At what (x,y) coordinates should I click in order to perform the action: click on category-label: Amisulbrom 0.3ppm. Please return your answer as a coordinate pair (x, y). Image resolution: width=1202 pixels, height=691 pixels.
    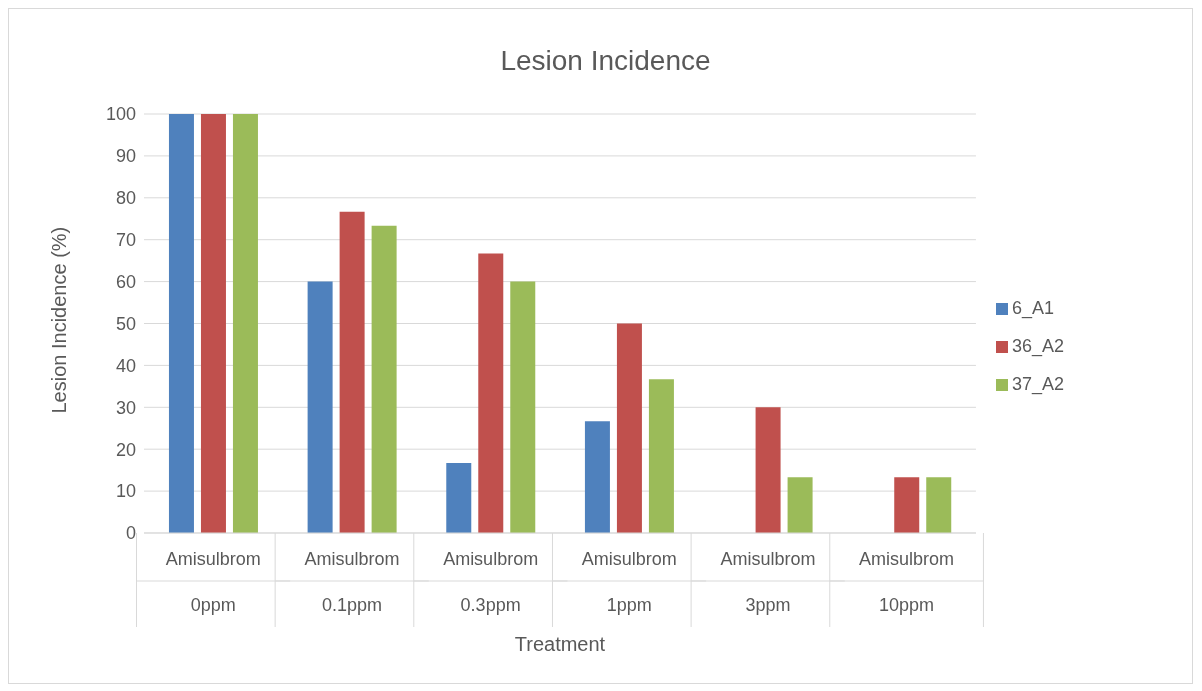
    Looking at the image, I should click on (491, 582).